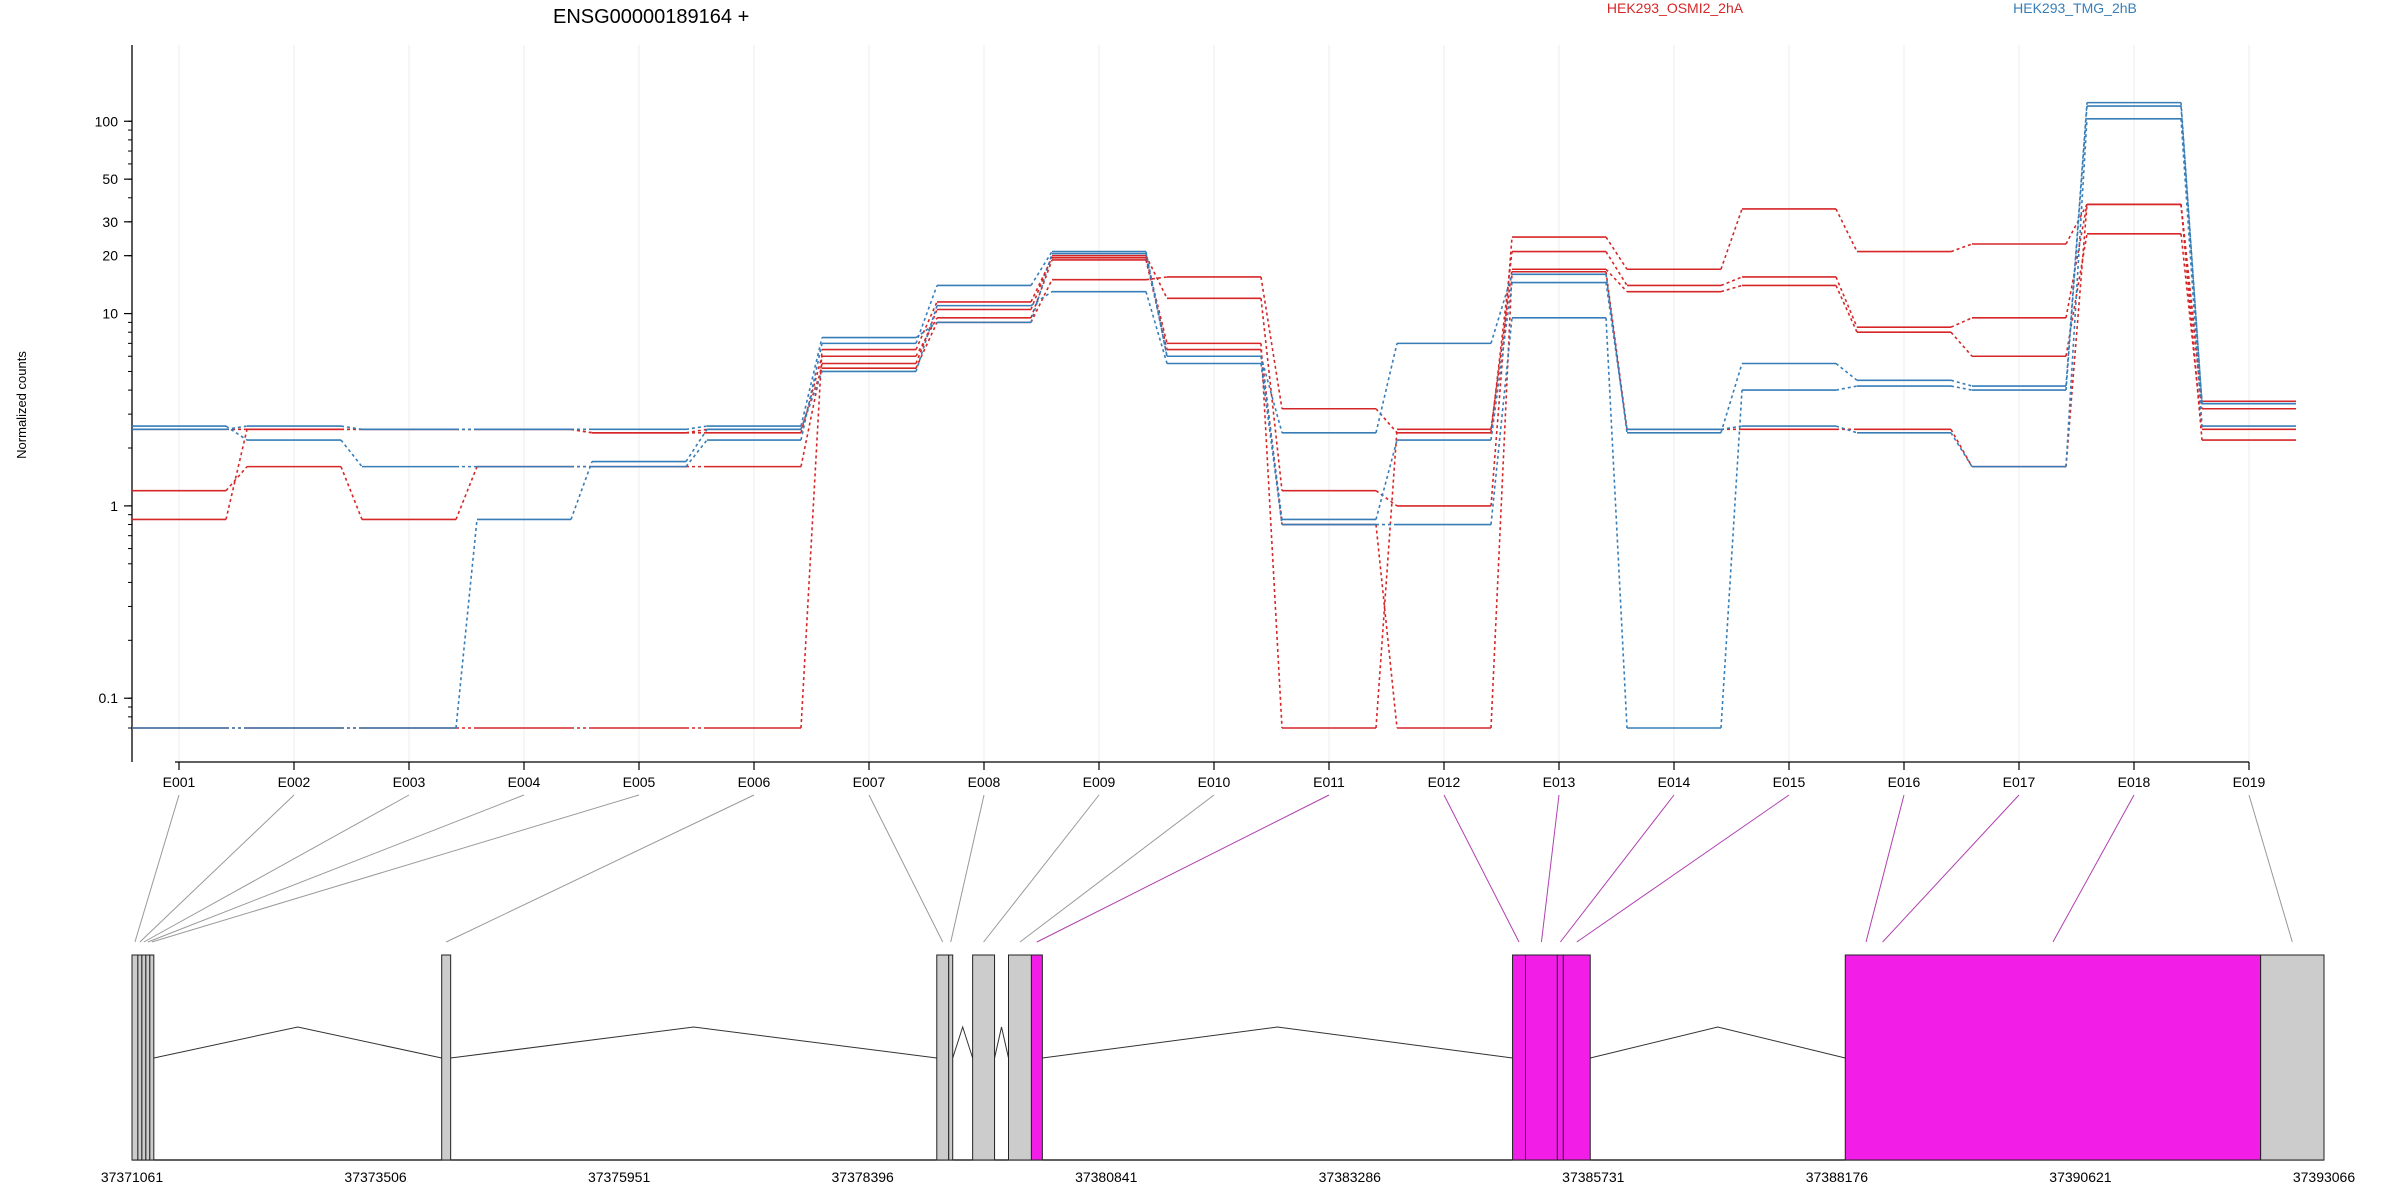  I want to click on y-axis-label: Normalized counts, so click(21, 405).